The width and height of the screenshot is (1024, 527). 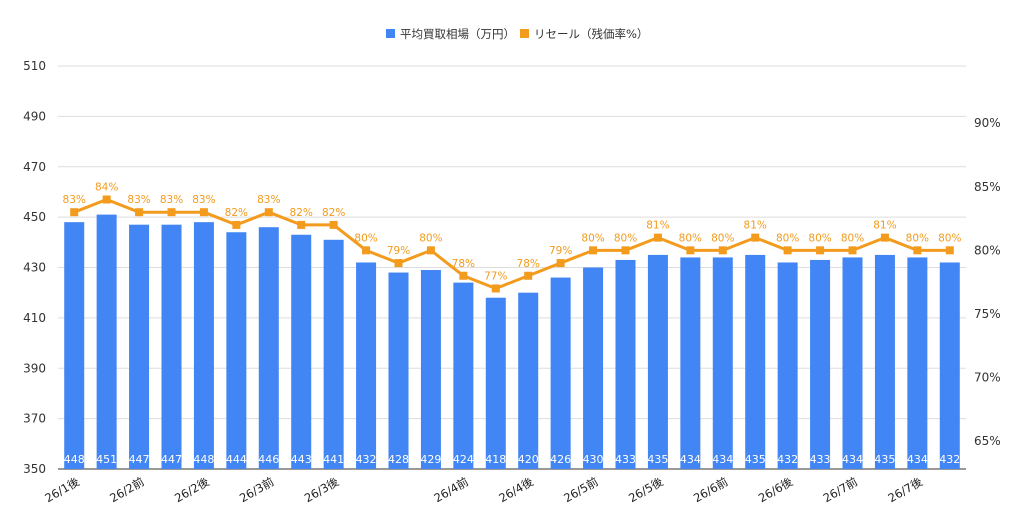 What do you see at coordinates (34, 419) in the screenshot?
I see `y-left-tick-label: 370` at bounding box center [34, 419].